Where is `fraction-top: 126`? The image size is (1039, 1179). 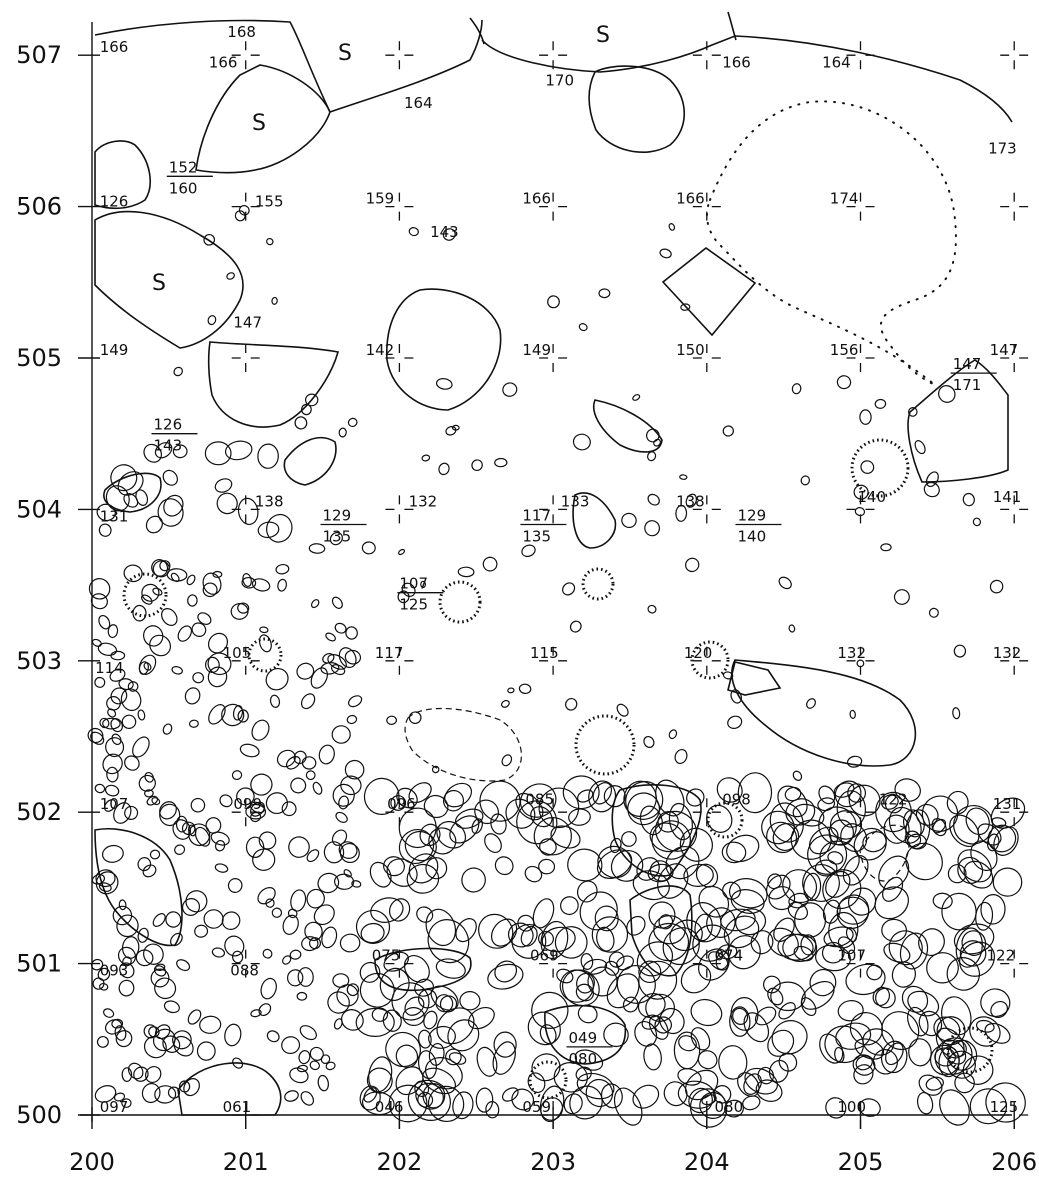
fraction-top: 126 is located at coordinates (168, 425).